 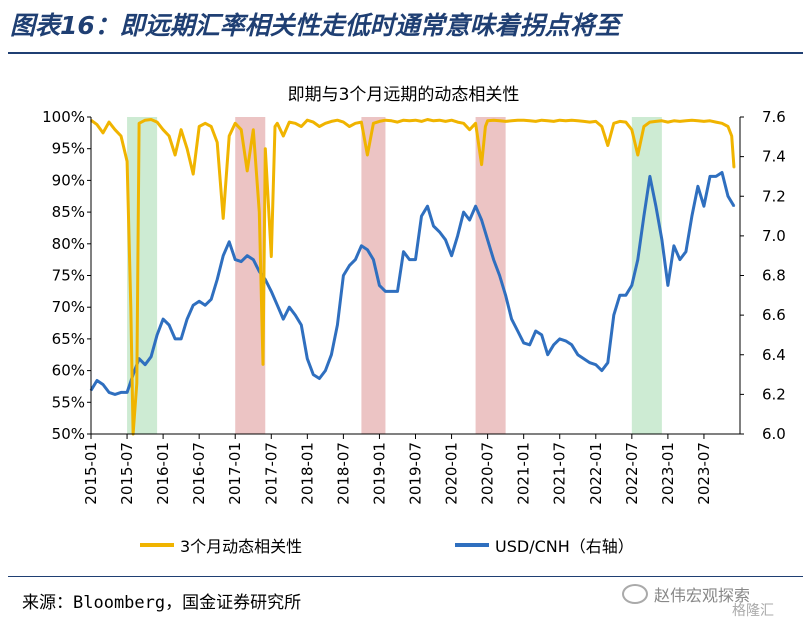 What do you see at coordinates (91, 473) in the screenshot?
I see `x-tick-label-0: 2015-01` at bounding box center [91, 473].